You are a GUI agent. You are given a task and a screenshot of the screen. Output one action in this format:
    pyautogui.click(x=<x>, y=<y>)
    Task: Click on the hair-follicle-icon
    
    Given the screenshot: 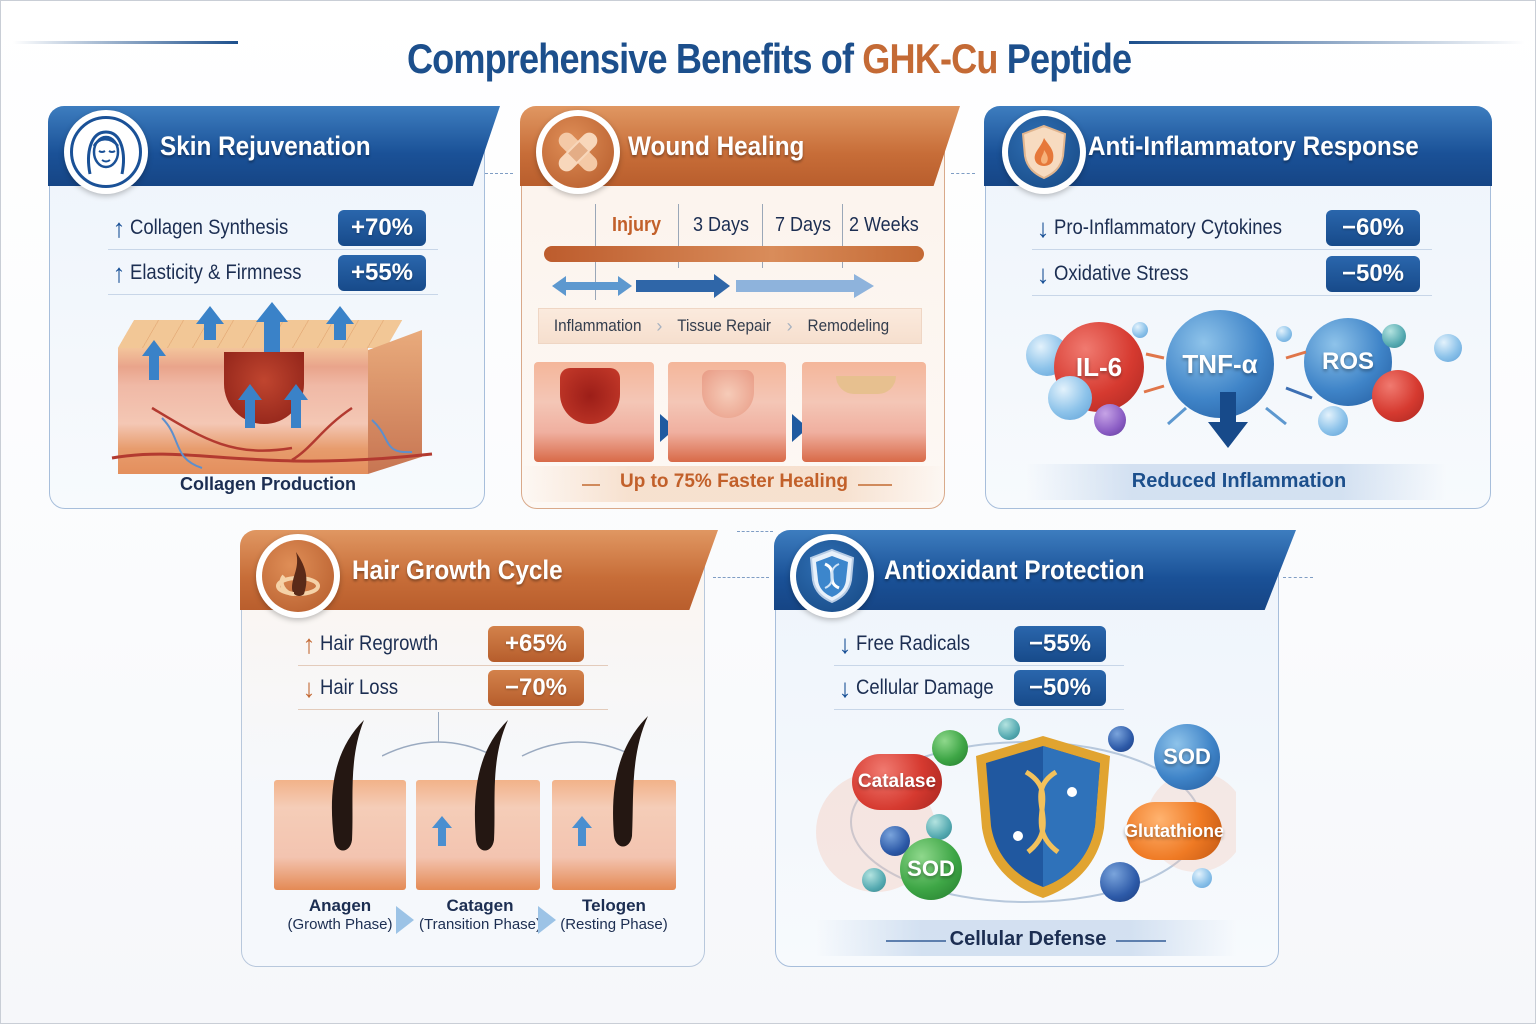 What is the action you would take?
    pyautogui.click(x=298, y=576)
    